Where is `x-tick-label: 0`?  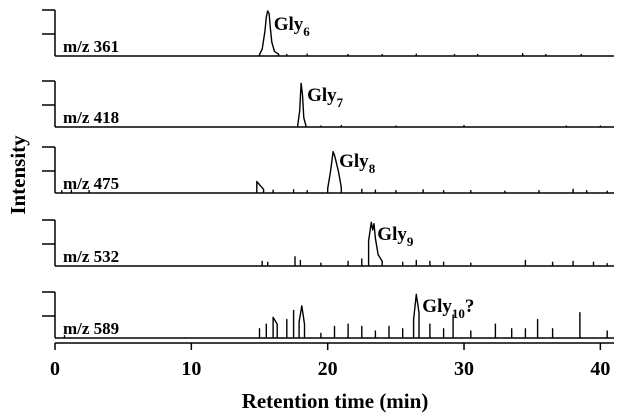 x-tick-label: 0 is located at coordinates (55, 369).